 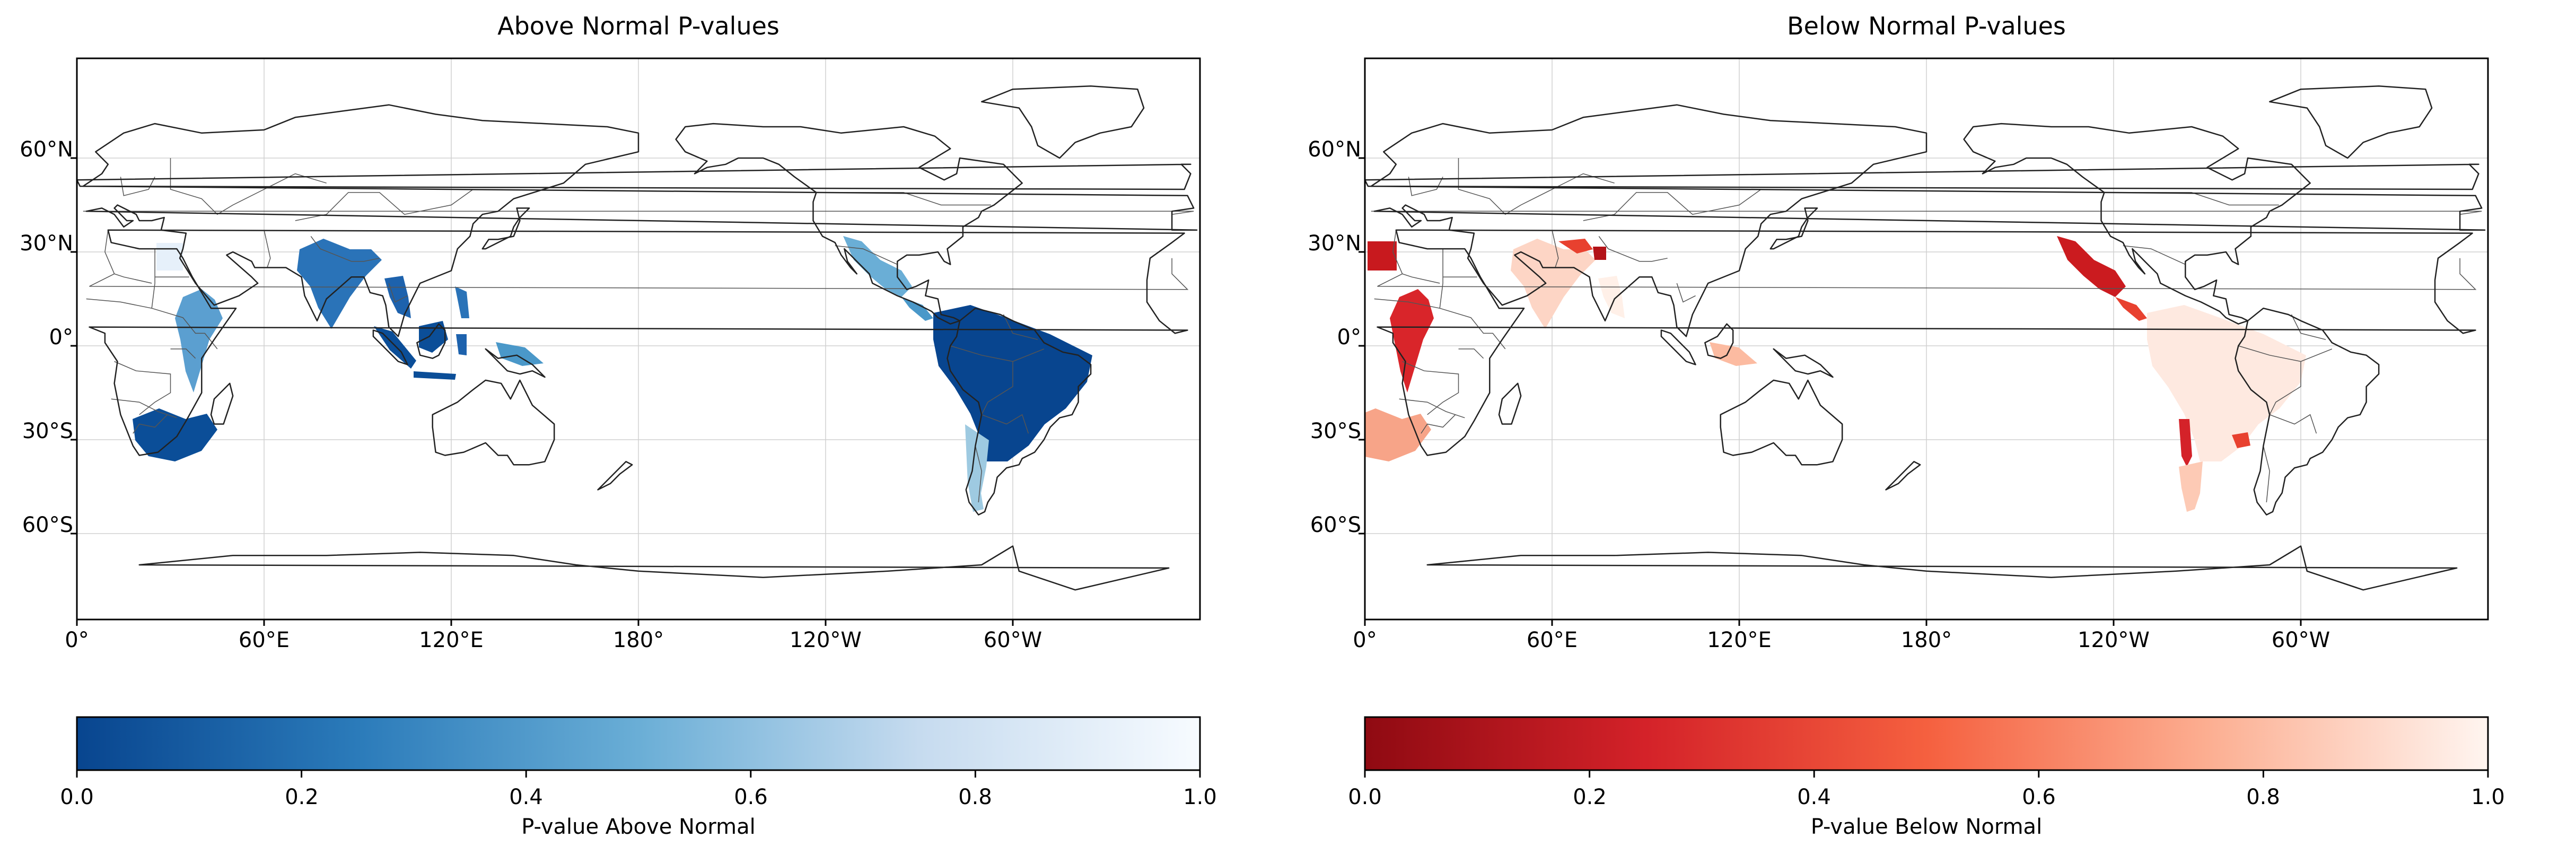 What do you see at coordinates (2350, 122) in the screenshot?
I see `coastline-greenland` at bounding box center [2350, 122].